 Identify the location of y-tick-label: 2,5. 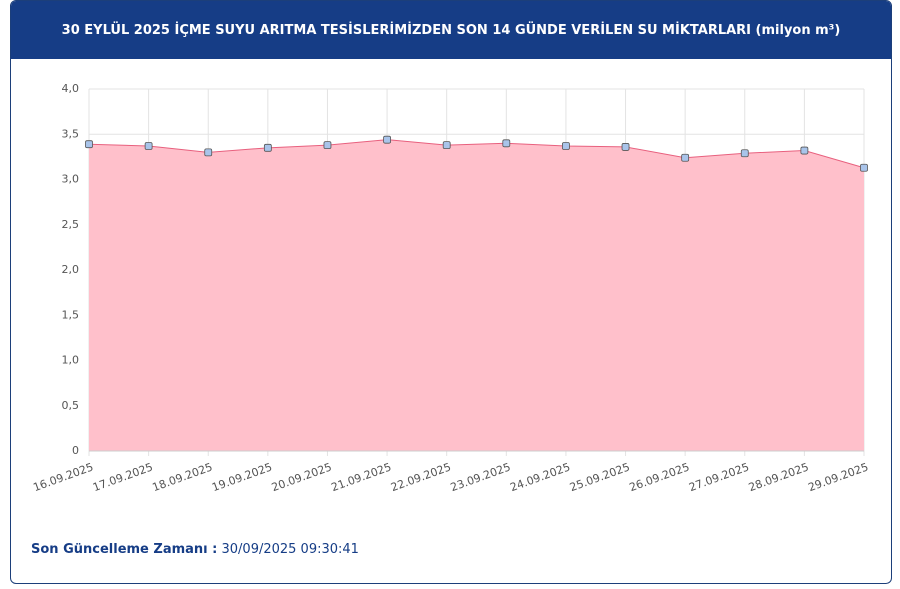
(71, 224).